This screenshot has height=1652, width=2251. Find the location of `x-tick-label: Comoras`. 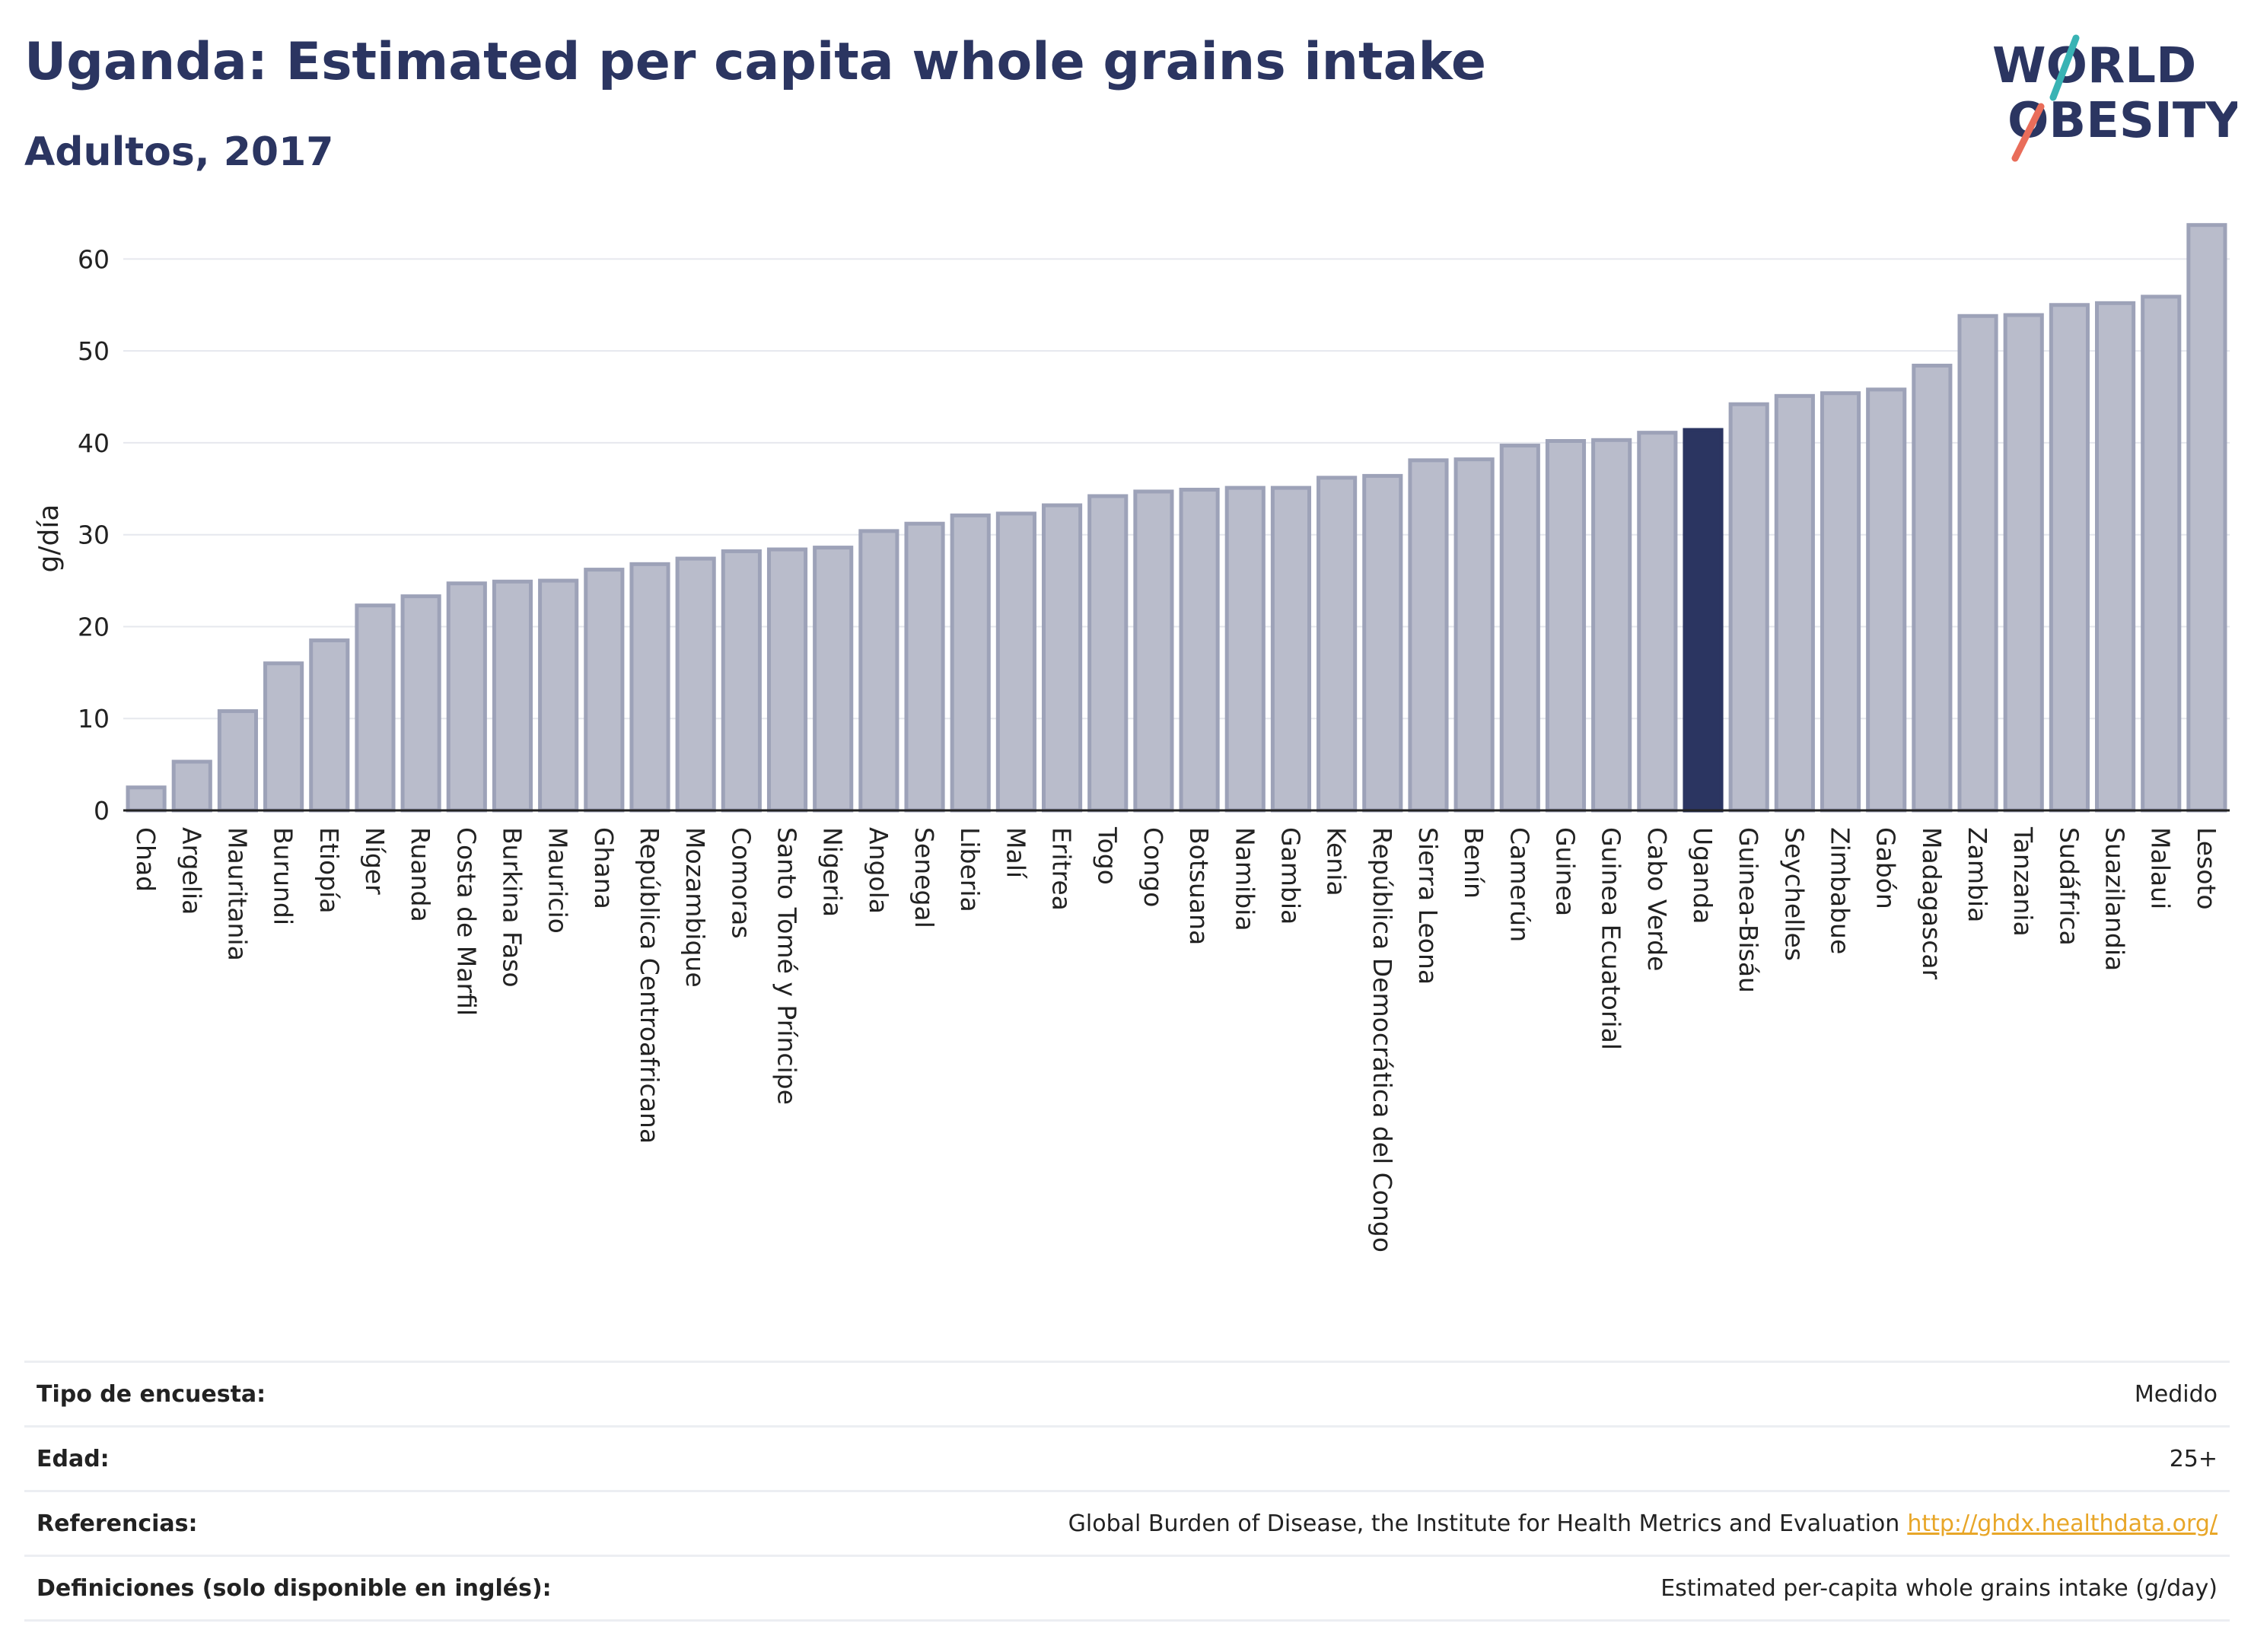

x-tick-label: Comoras is located at coordinates (741, 883).